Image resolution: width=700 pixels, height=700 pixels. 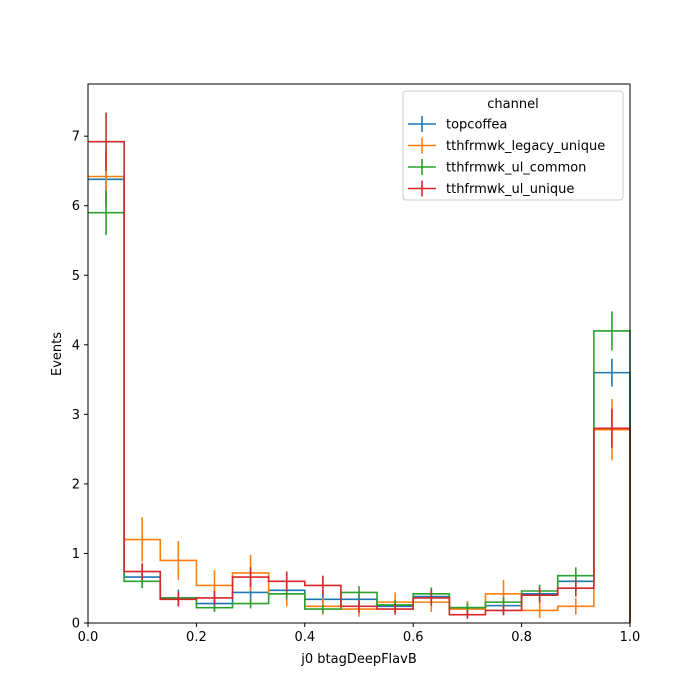 What do you see at coordinates (521, 637) in the screenshot?
I see `x-tick-label: 0.8` at bounding box center [521, 637].